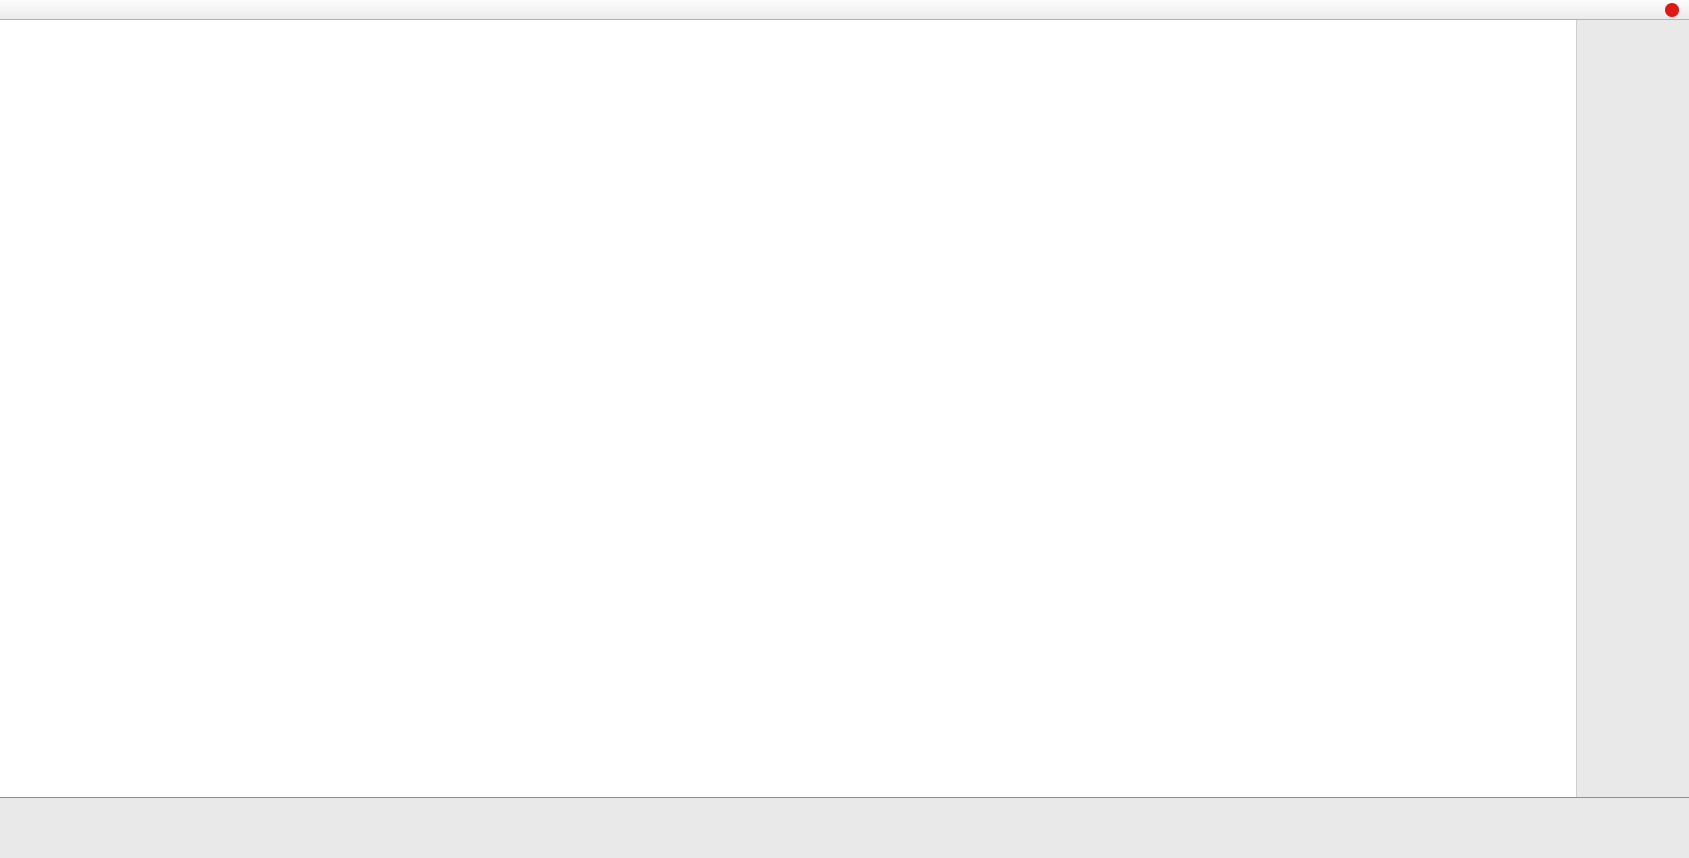 The height and width of the screenshot is (858, 1689). I want to click on rsi-header, so click(10, 689).